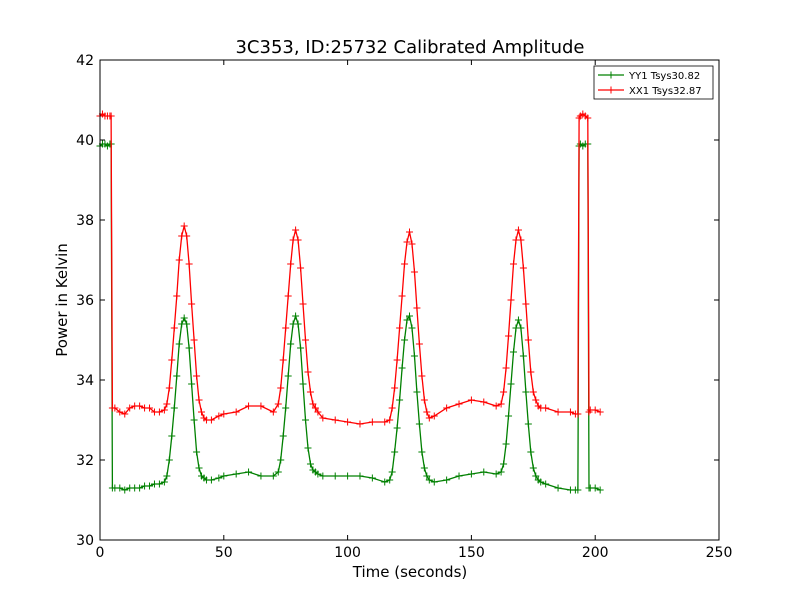 Image resolution: width=800 pixels, height=600 pixels. What do you see at coordinates (85, 141) in the screenshot?
I see `y-tick-label: 40` at bounding box center [85, 141].